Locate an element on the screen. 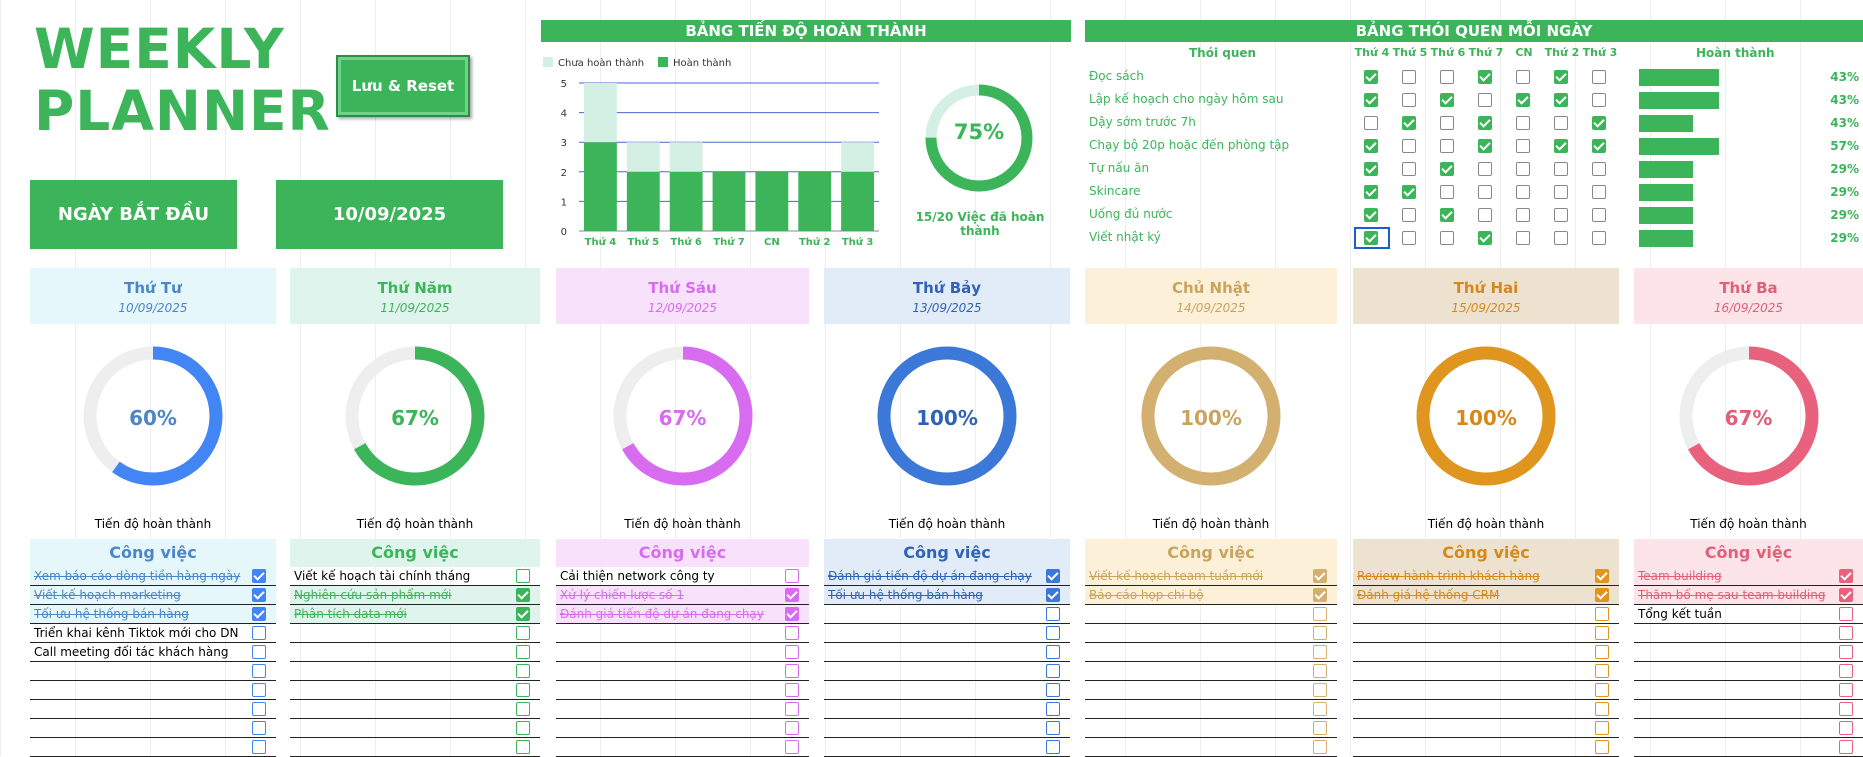 The width and height of the screenshot is (1863, 757). task-row: Viết kế hoạch marketing is located at coordinates (153, 595).